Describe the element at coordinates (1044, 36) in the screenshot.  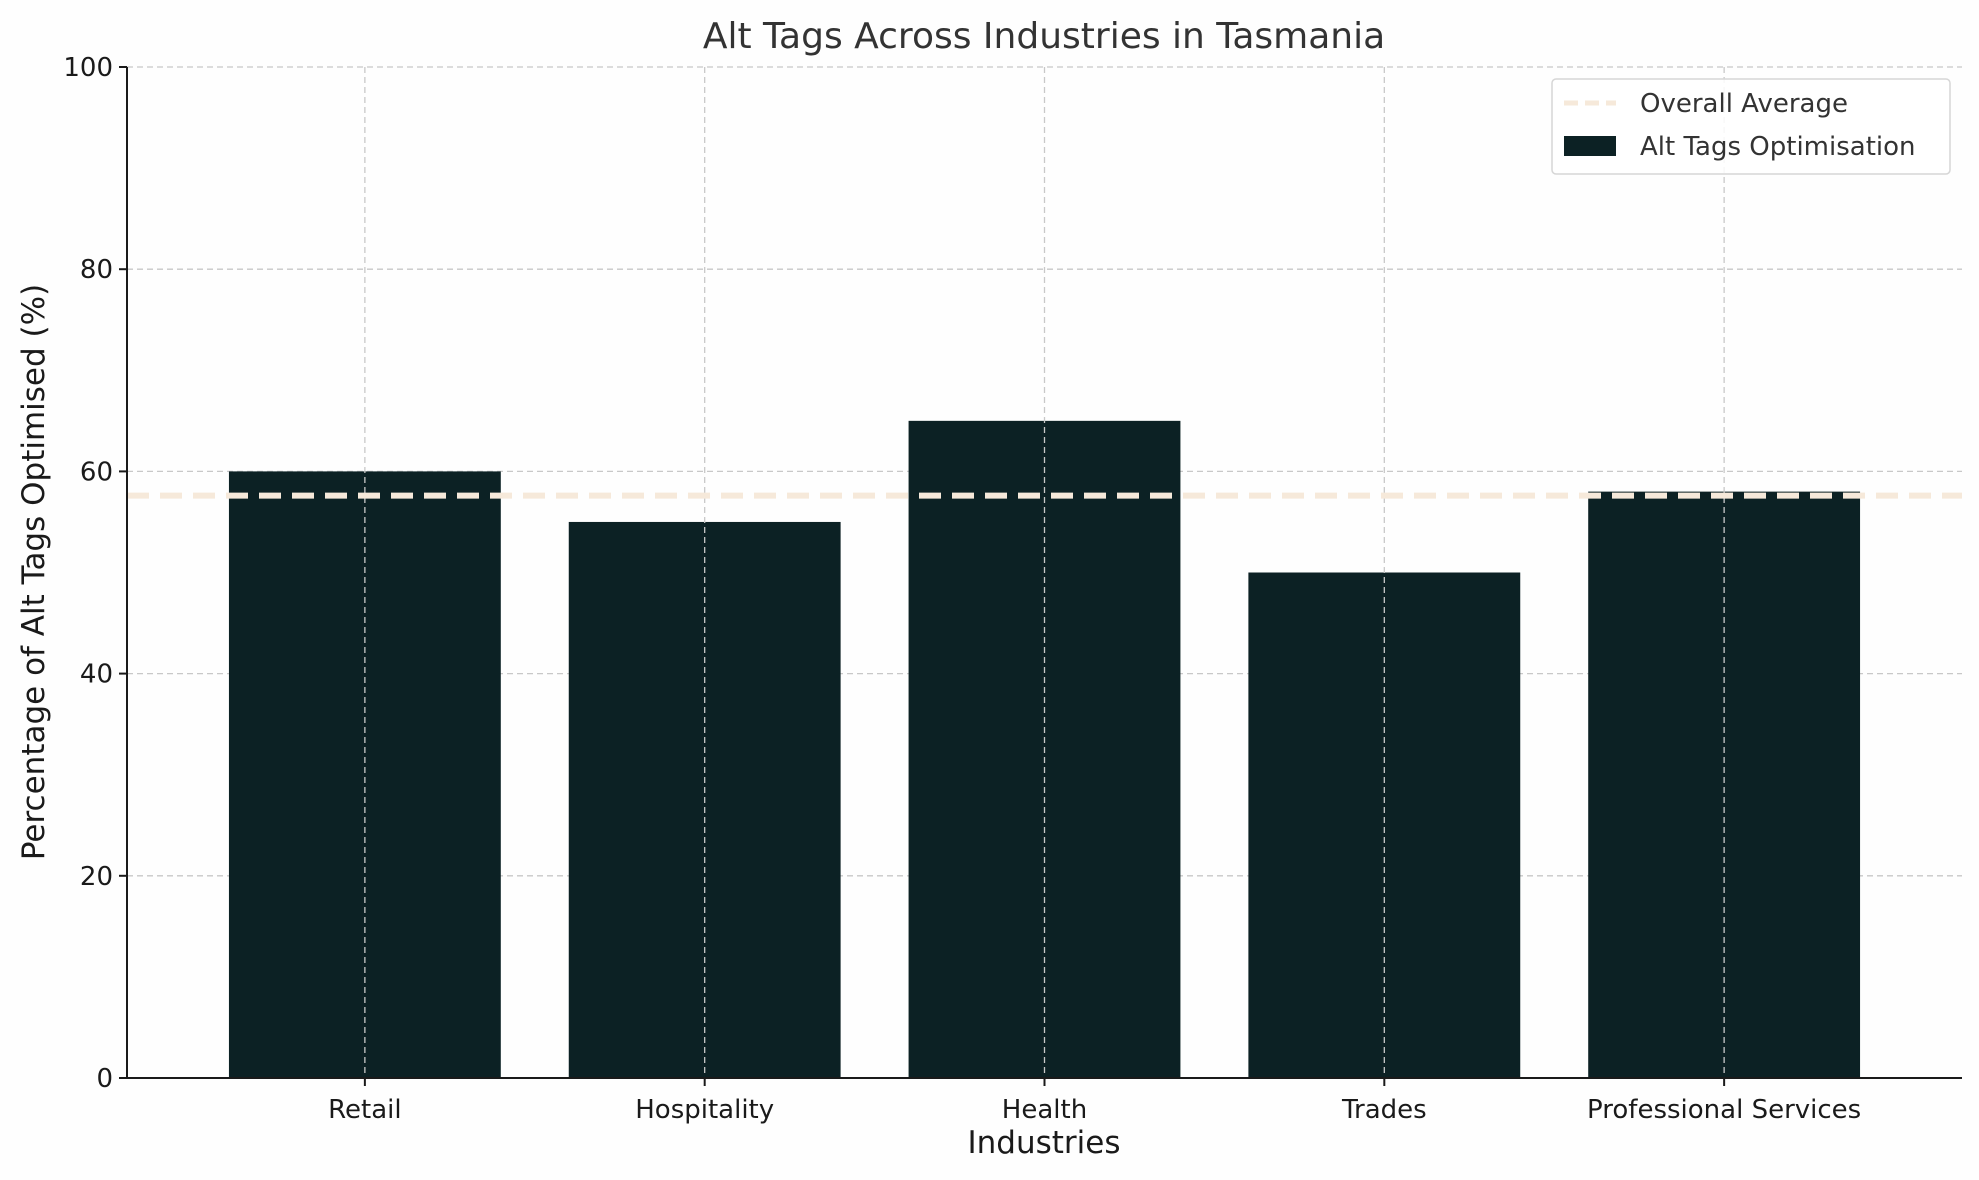
I see `chart-title: Alt Tags Across Industries in Tasmania` at that location.